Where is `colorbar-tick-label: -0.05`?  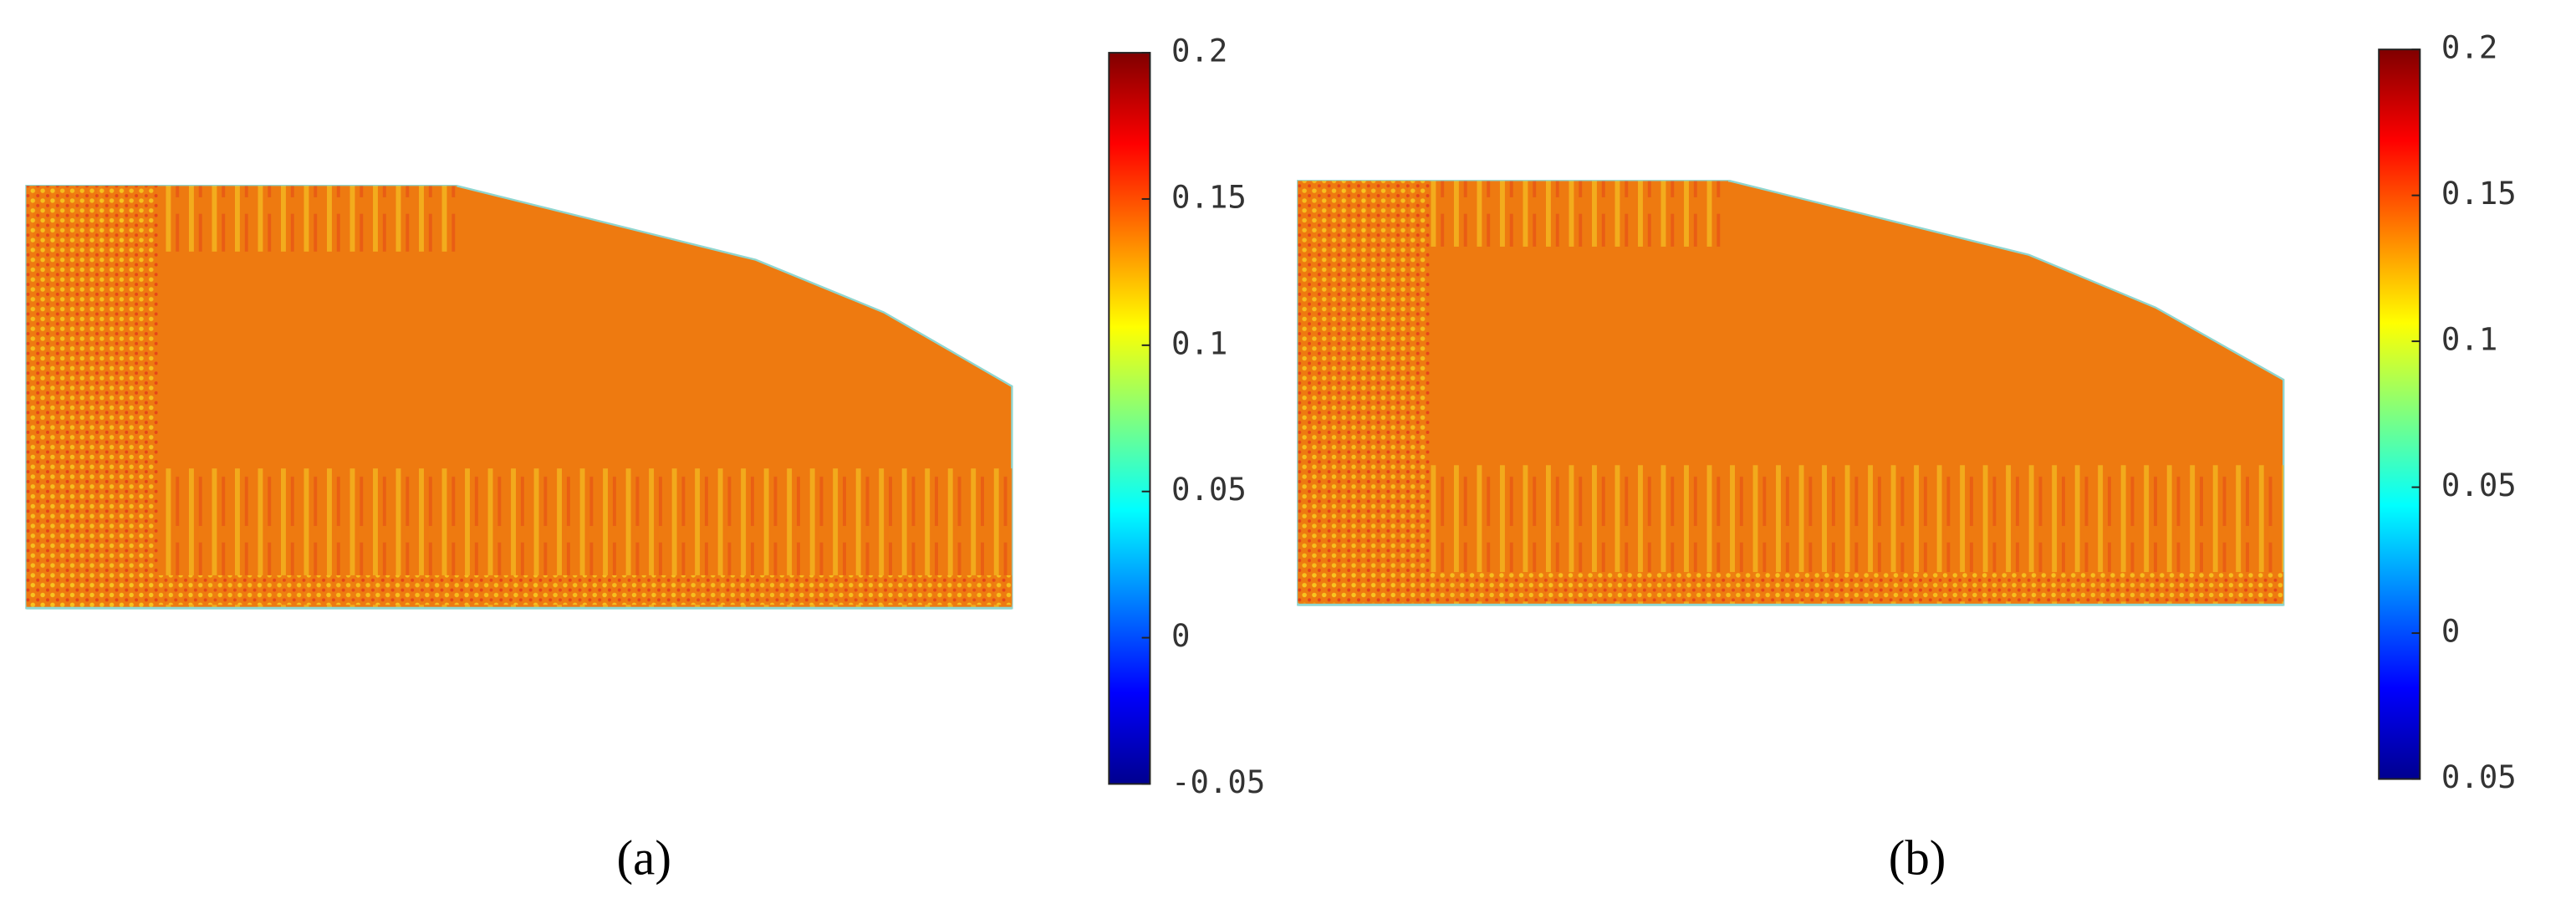 colorbar-tick-label: -0.05 is located at coordinates (1218, 781).